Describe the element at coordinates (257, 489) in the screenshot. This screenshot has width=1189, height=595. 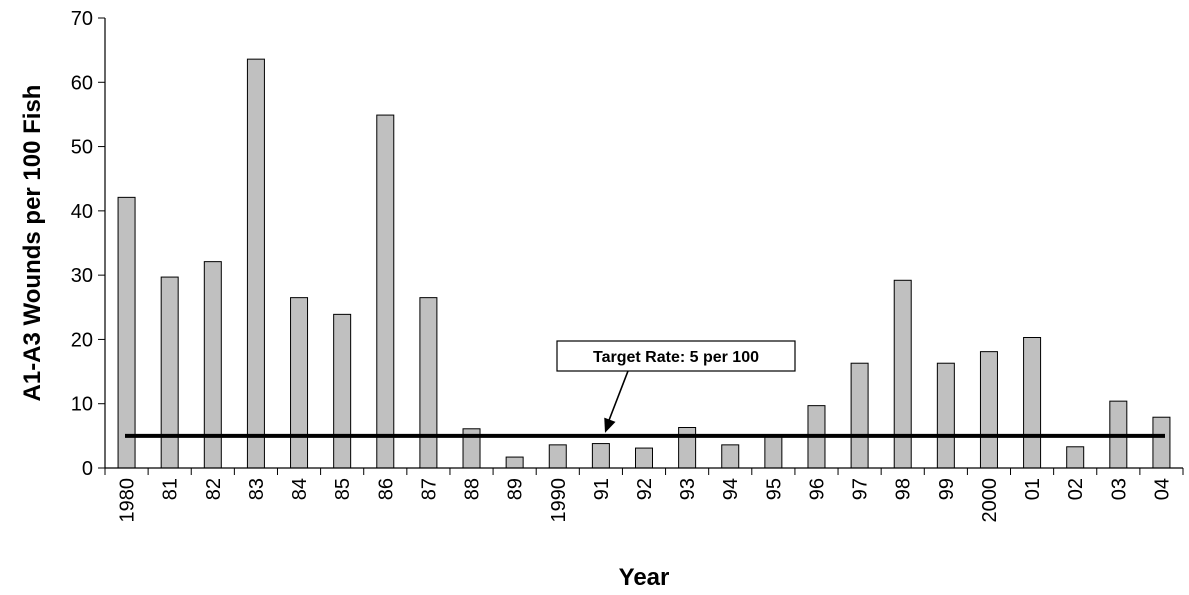
I see `x-tick-label: 83` at that location.